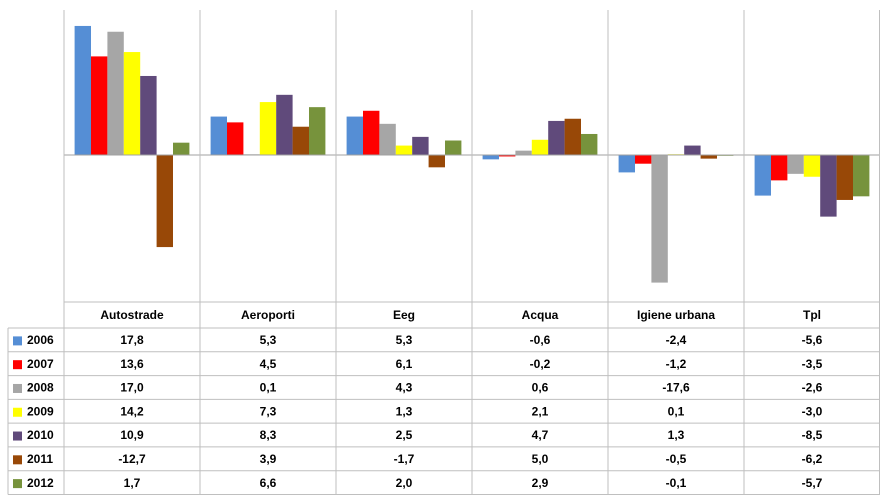 The image size is (880, 495). Describe the element at coordinates (132, 364) in the screenshot. I see `table-value: 13,6` at that location.